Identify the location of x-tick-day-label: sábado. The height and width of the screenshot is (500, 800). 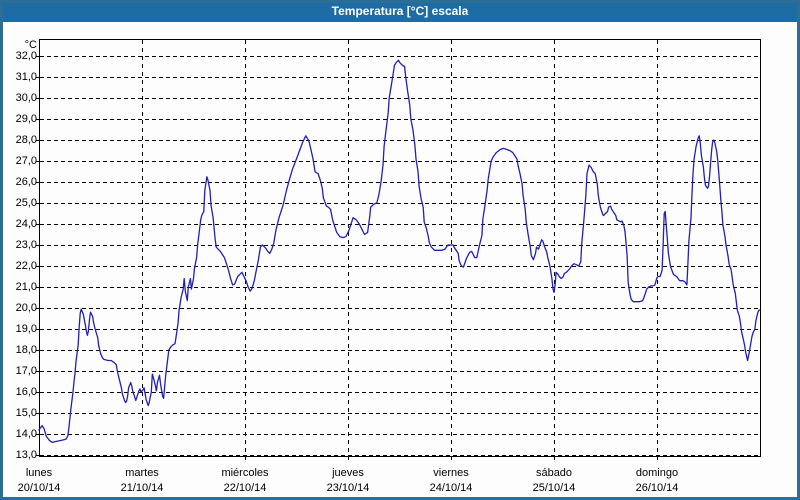
(554, 473).